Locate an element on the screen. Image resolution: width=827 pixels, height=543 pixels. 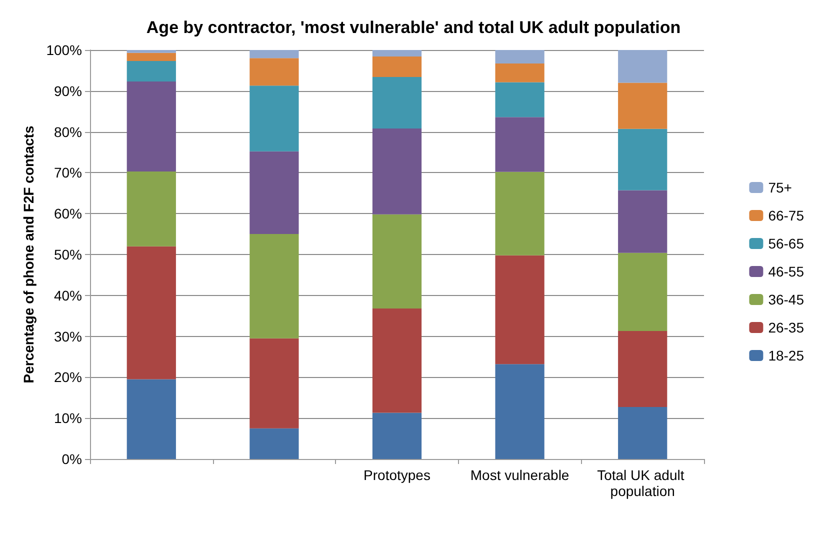
y-tick-label: 30% is located at coordinates (68, 336).